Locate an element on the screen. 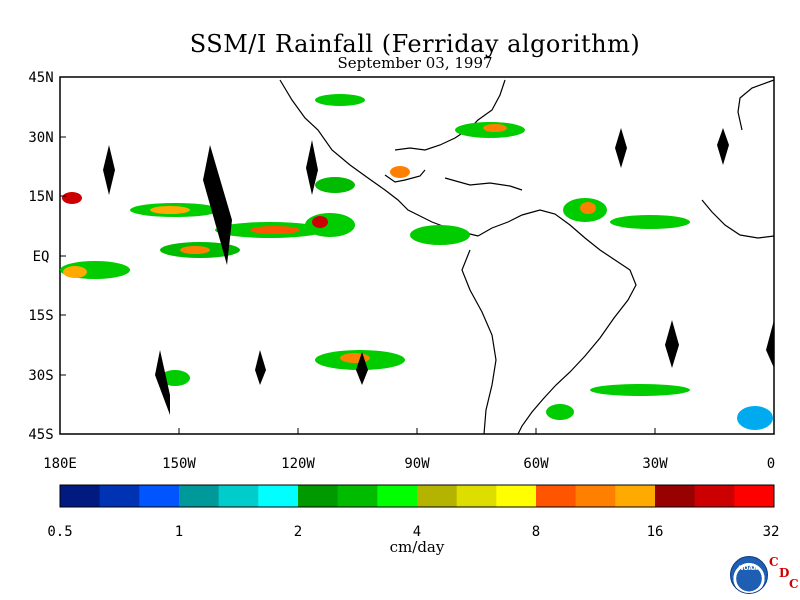  lat-label-30s: 30S is located at coordinates (40, 376).